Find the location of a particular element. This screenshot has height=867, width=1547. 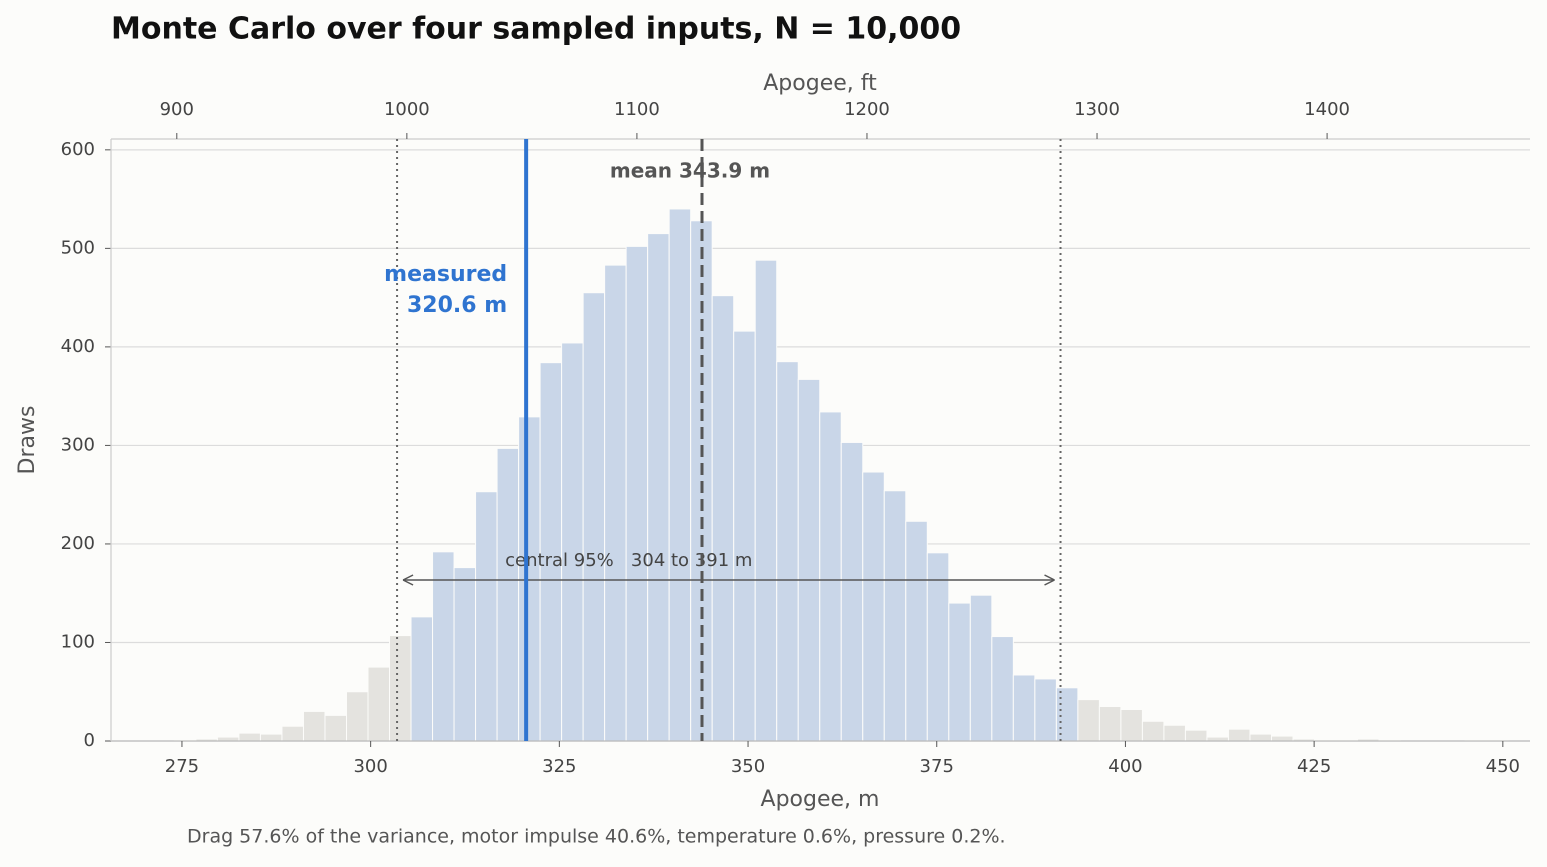

mean-label: mean 343.9 m is located at coordinates (690, 171).